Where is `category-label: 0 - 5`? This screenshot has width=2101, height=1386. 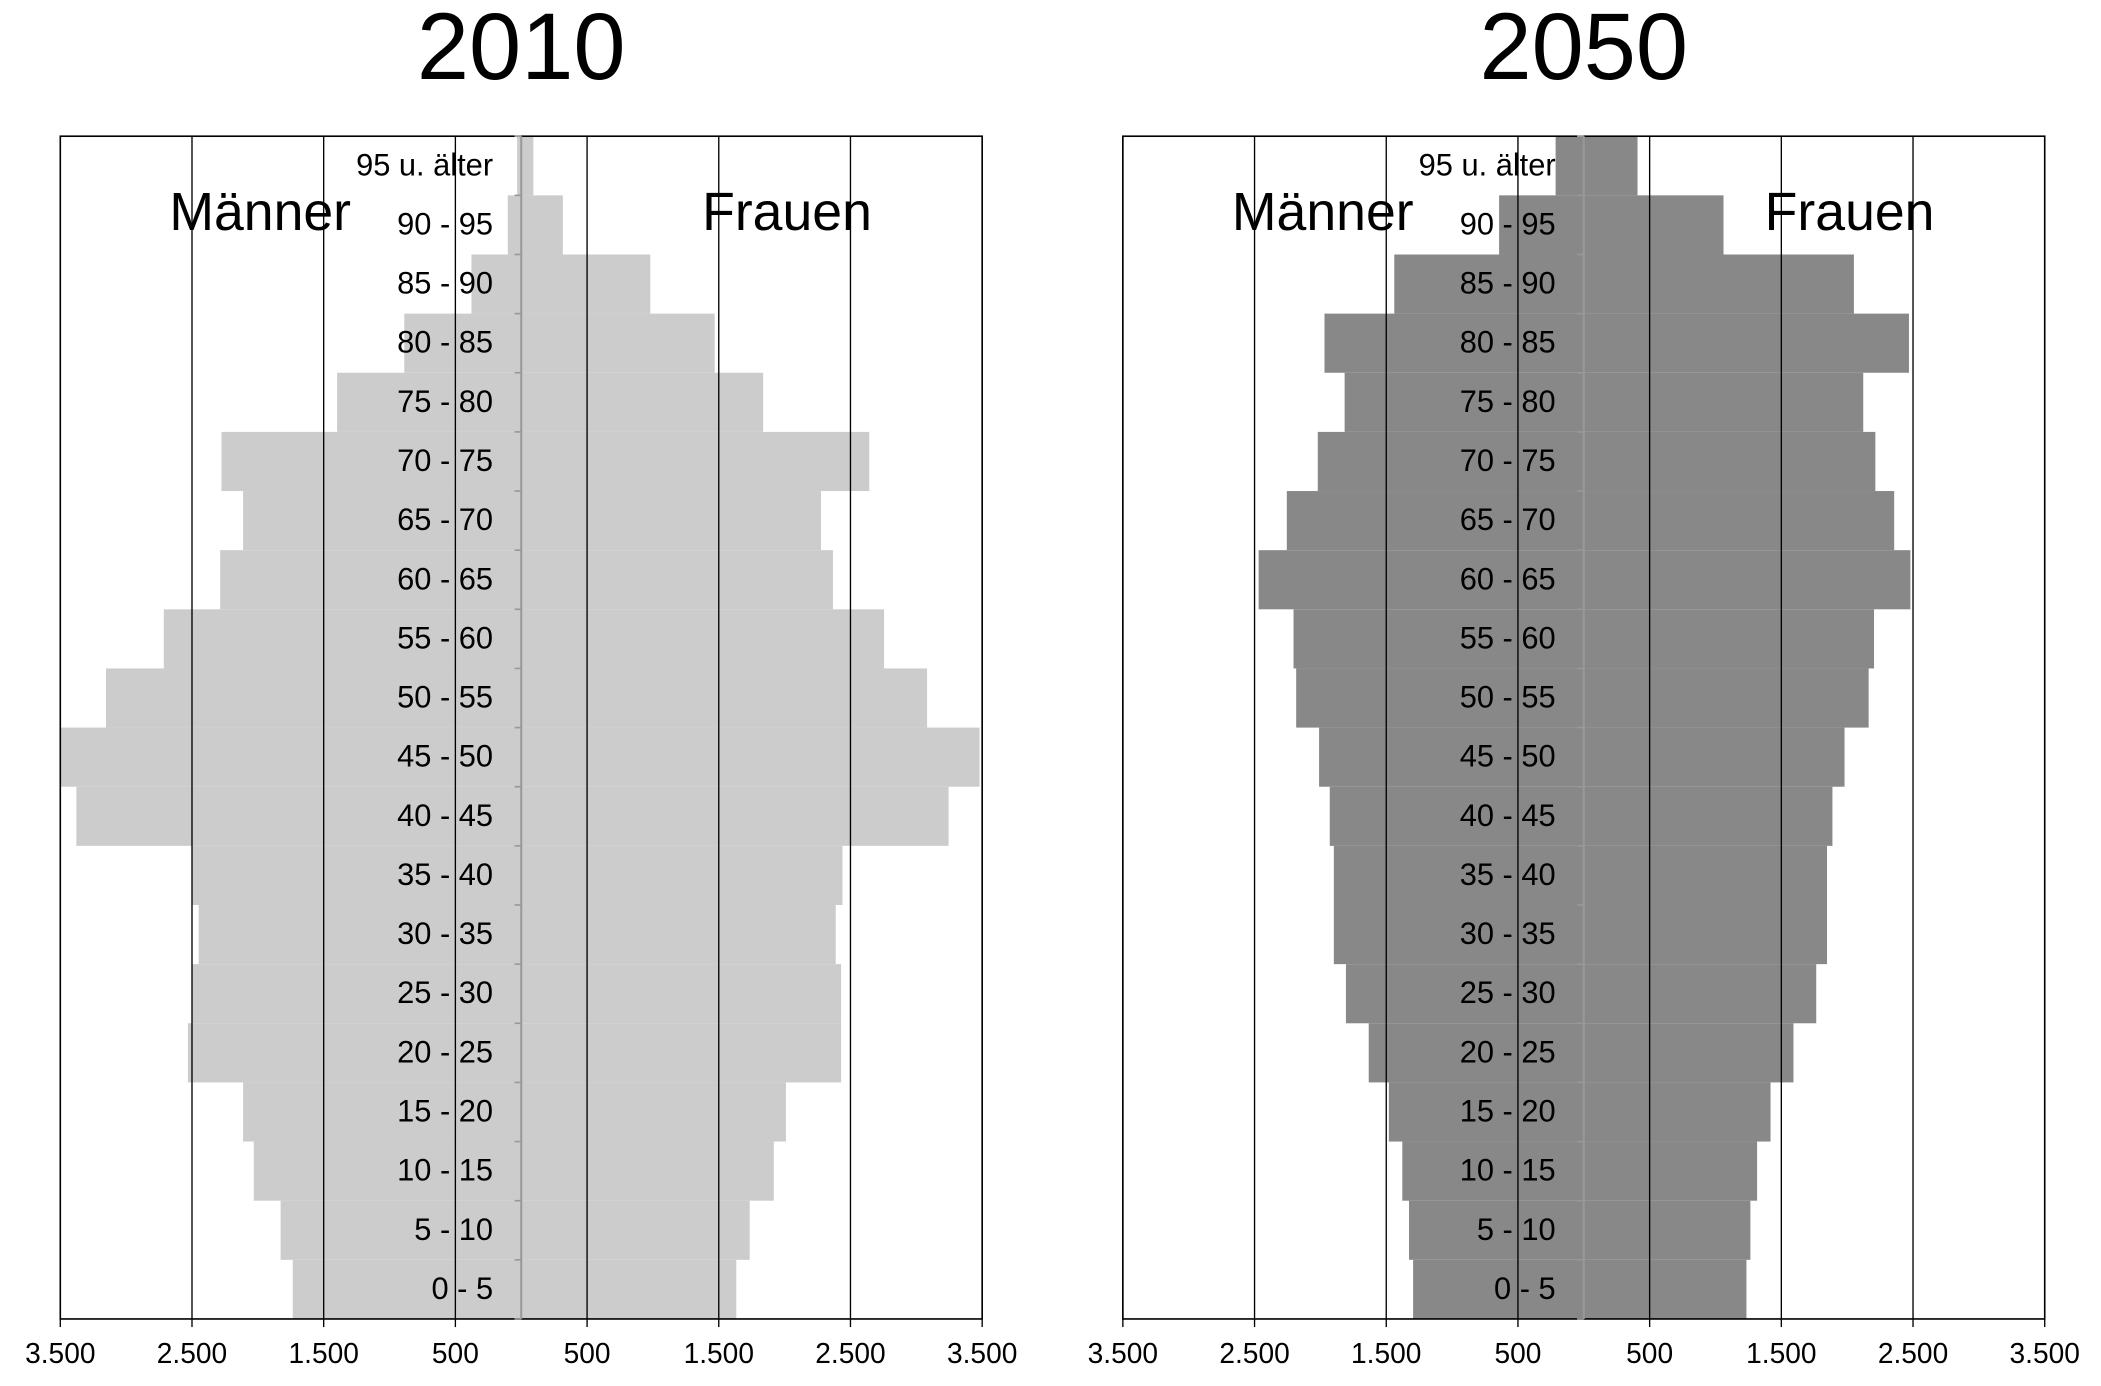
category-label: 0 - 5 is located at coordinates (462, 1288).